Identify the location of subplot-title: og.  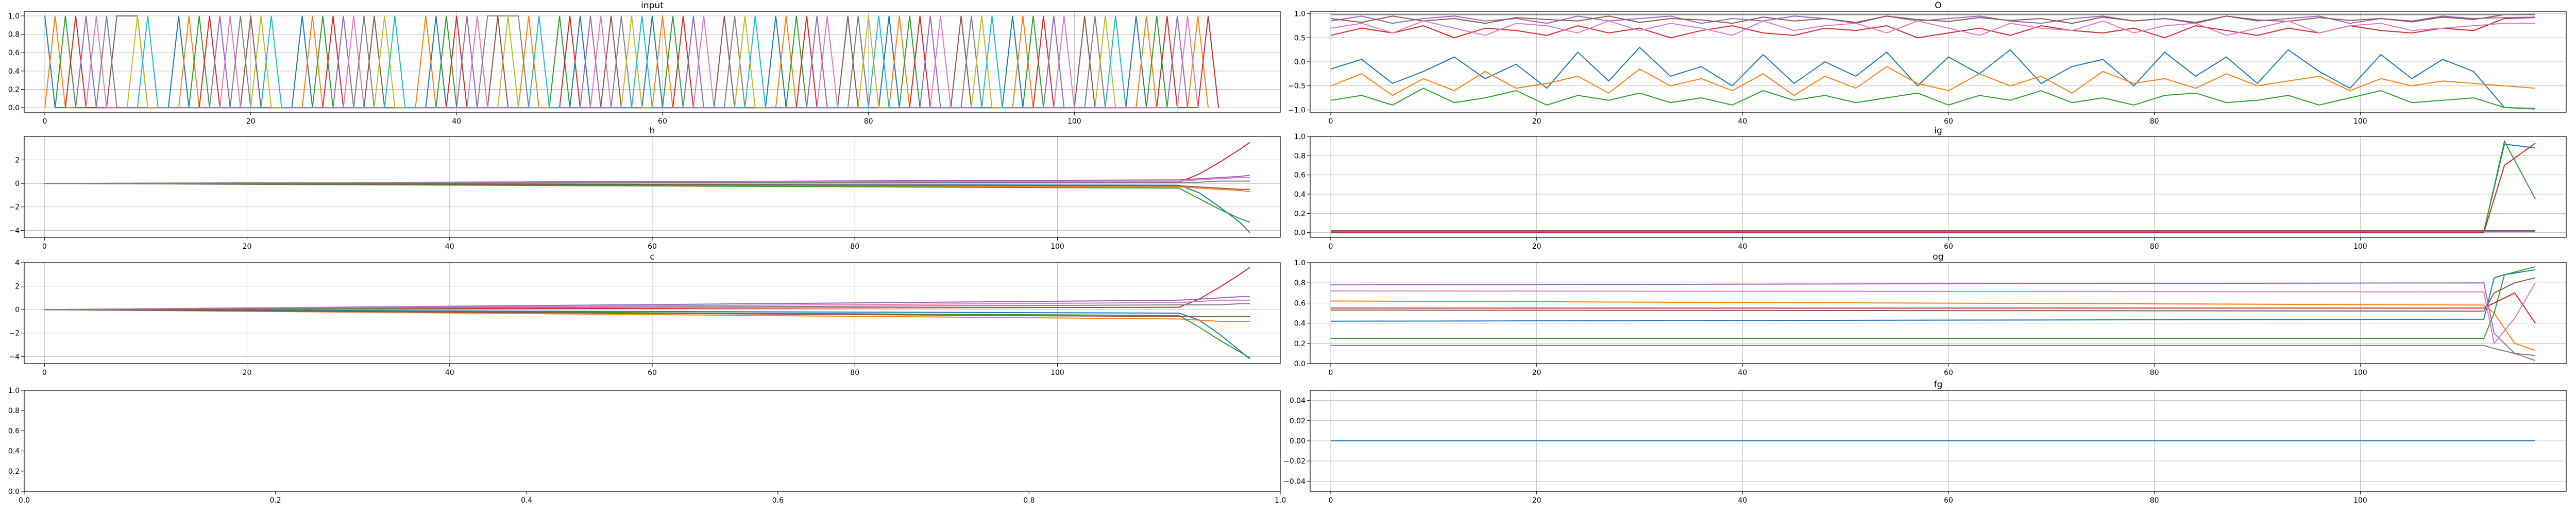
(1938, 257).